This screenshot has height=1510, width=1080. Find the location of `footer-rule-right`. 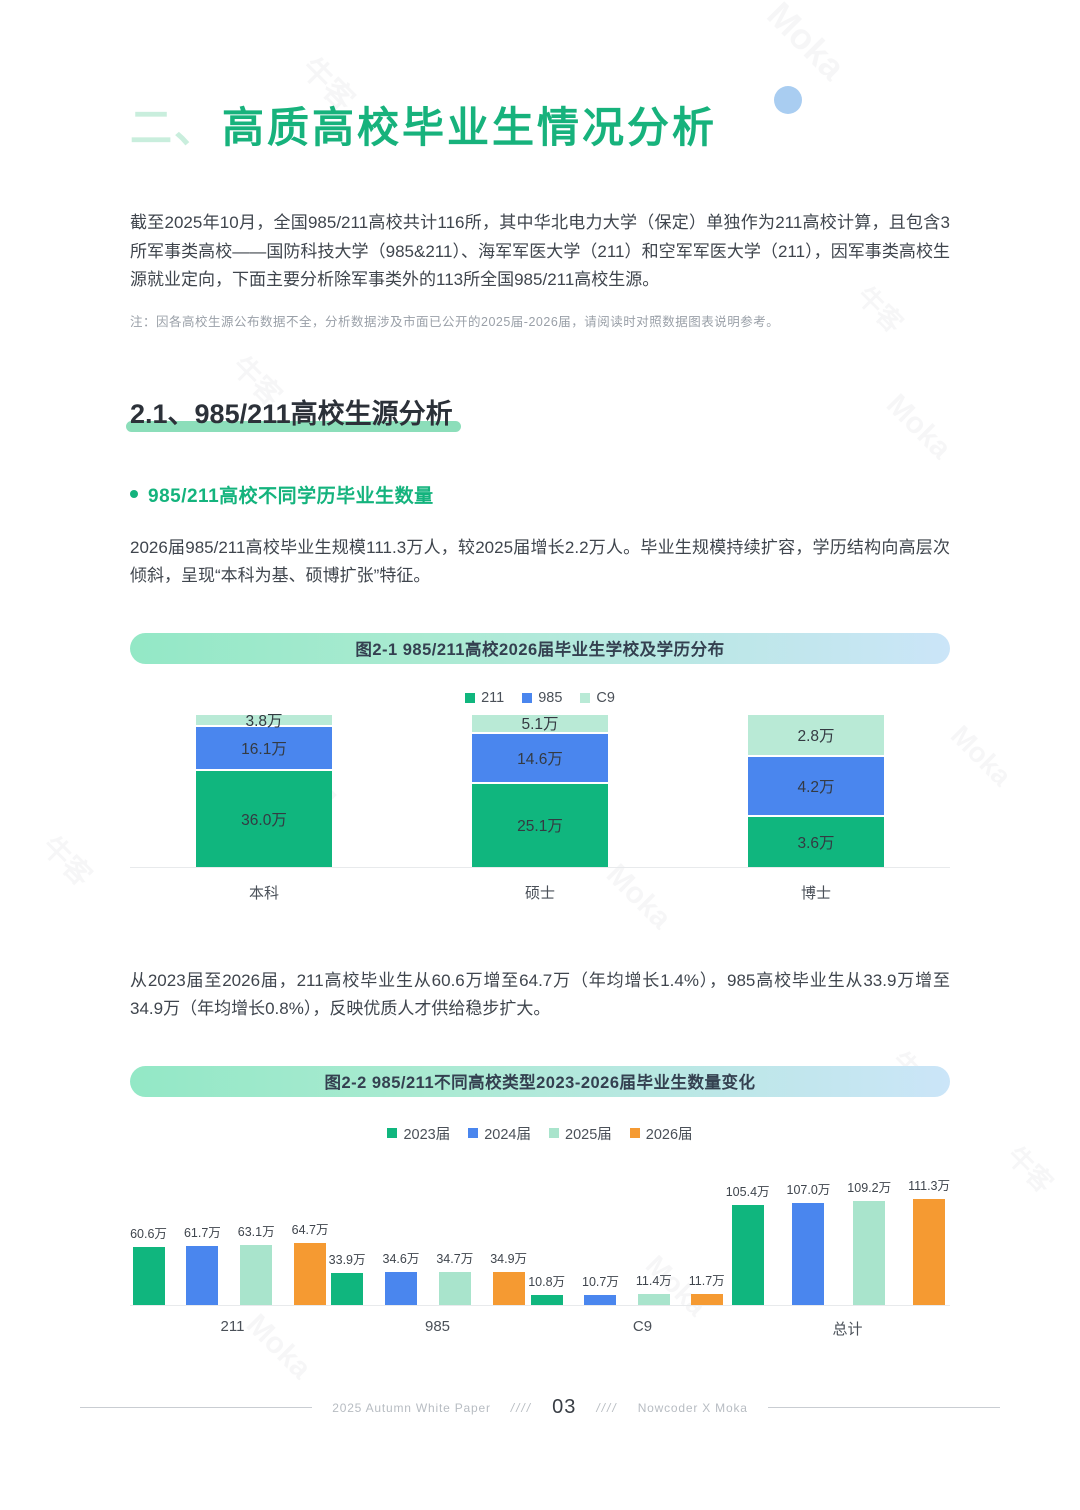

footer-rule-right is located at coordinates (883, 1407).